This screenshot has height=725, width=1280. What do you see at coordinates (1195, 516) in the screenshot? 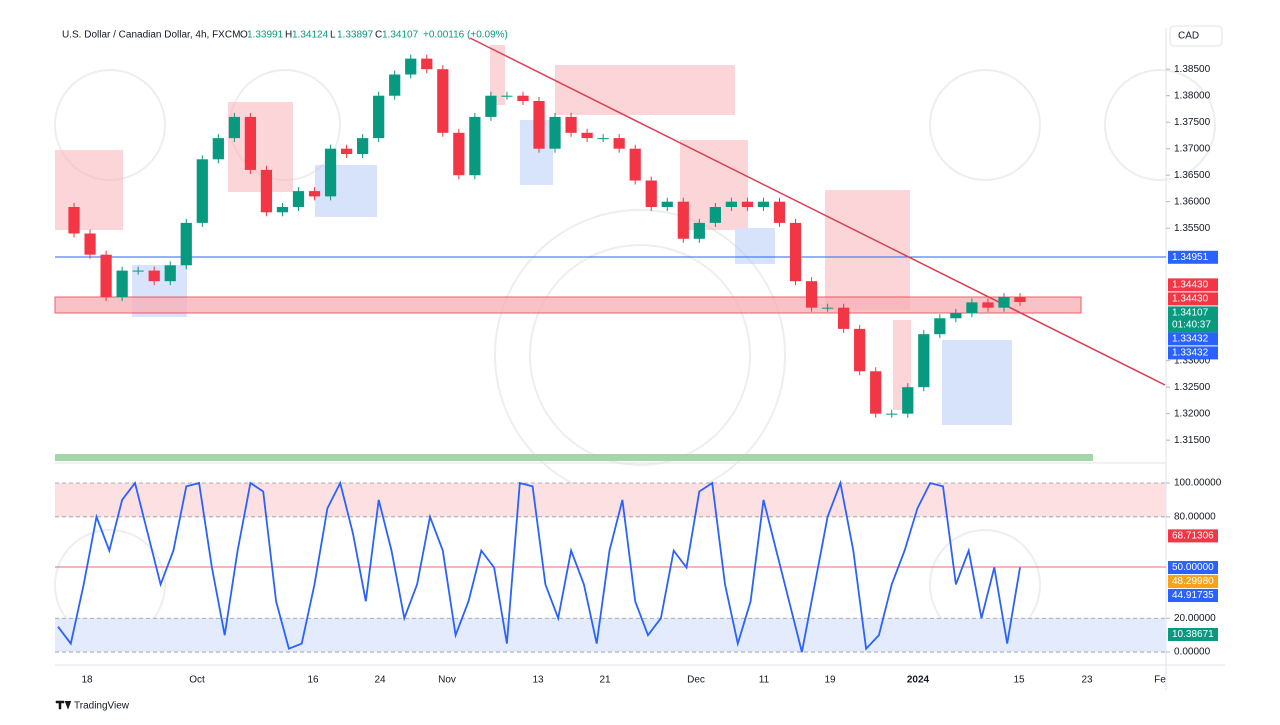
I see `y-tick-label: 80.00000` at bounding box center [1195, 516].